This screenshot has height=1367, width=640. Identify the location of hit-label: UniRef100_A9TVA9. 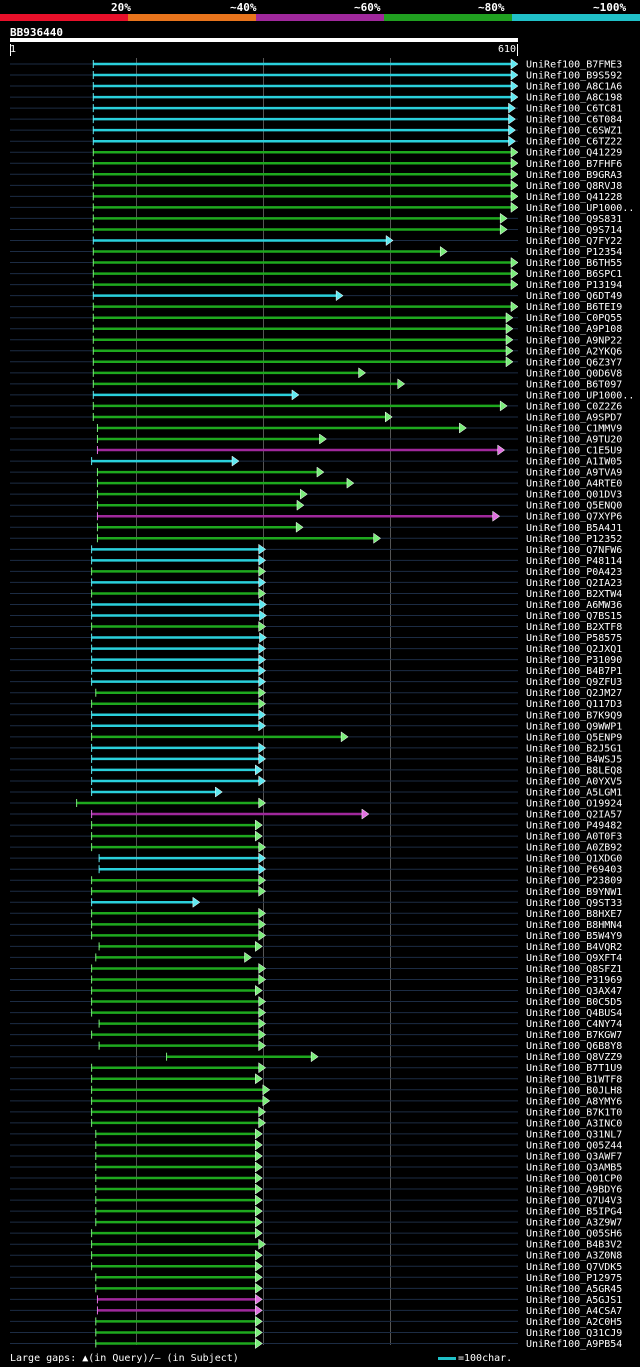
(574, 473).